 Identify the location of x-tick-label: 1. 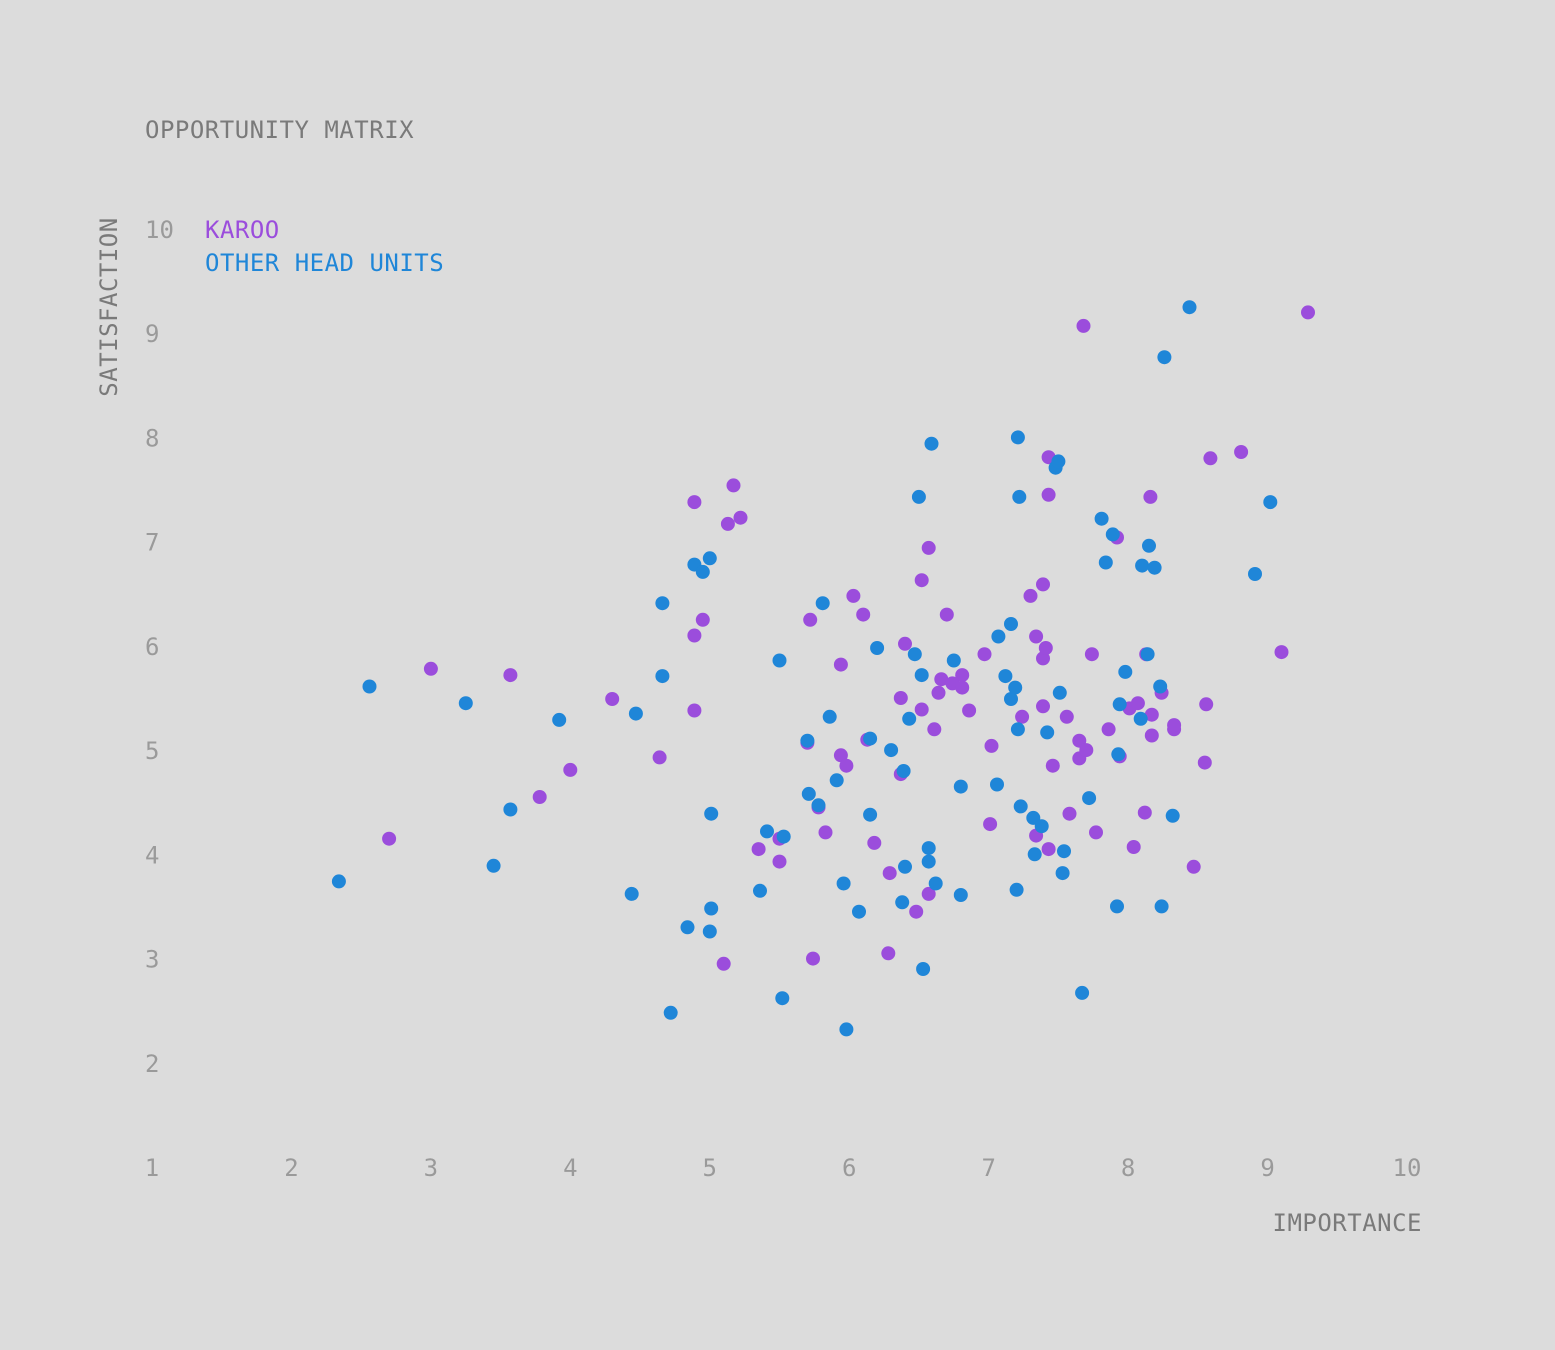
(152, 1168).